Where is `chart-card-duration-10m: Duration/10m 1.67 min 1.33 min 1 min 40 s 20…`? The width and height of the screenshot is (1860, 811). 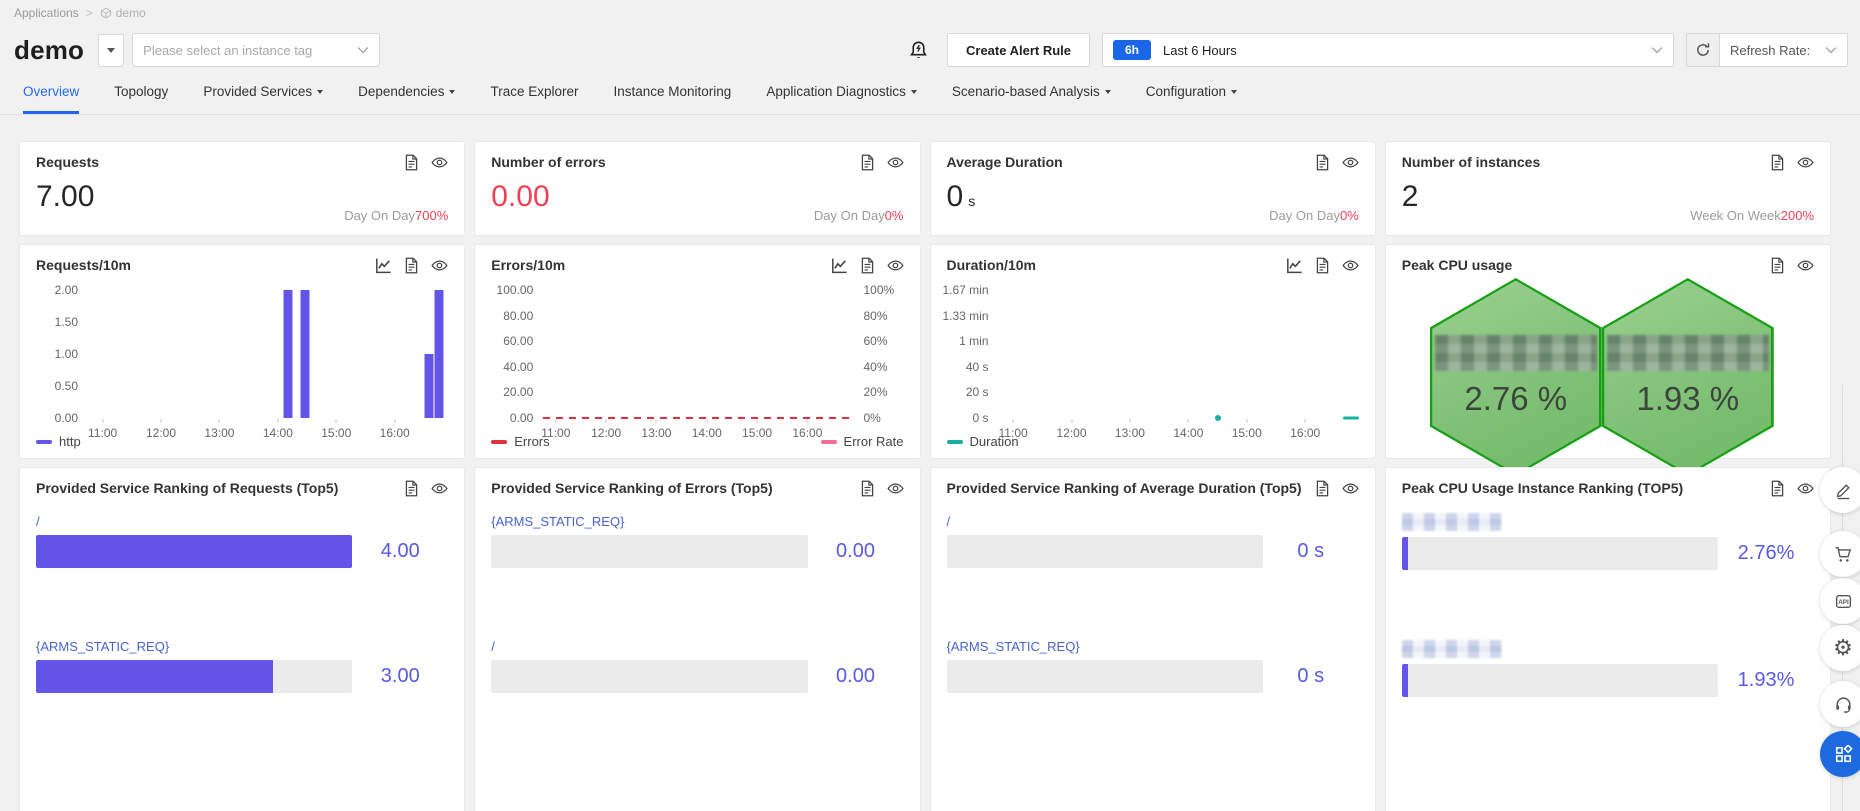
chart-card-duration-10m: Duration/10m 1.67 min 1.33 min 1 min 40 s 20… is located at coordinates (1152, 351).